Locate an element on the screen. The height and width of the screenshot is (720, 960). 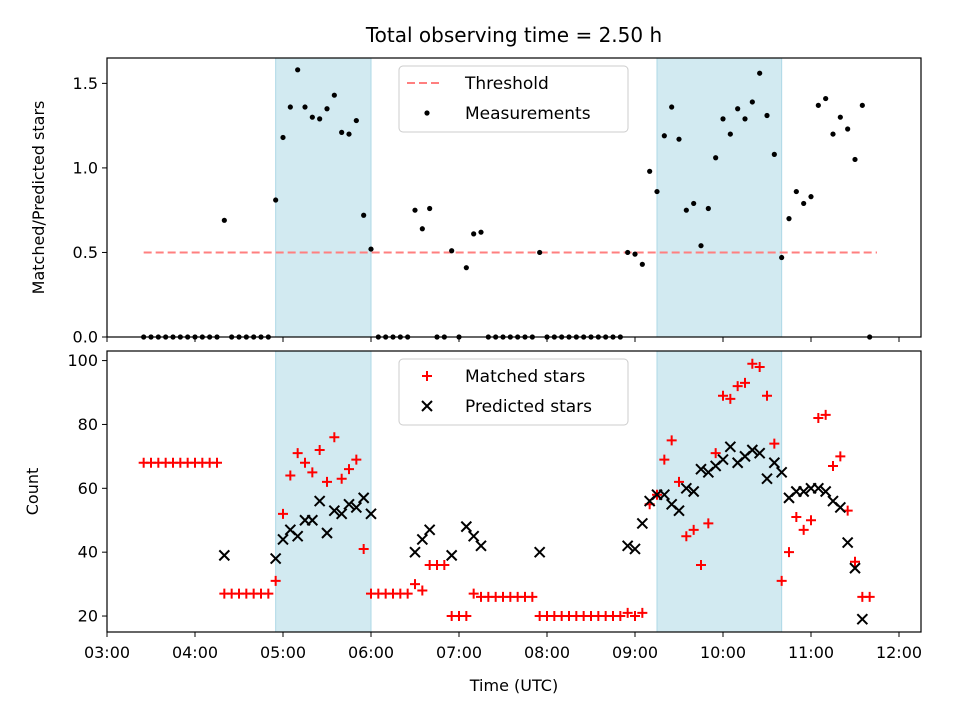
x-tick-label-5: 07:00 is located at coordinates (459, 652).